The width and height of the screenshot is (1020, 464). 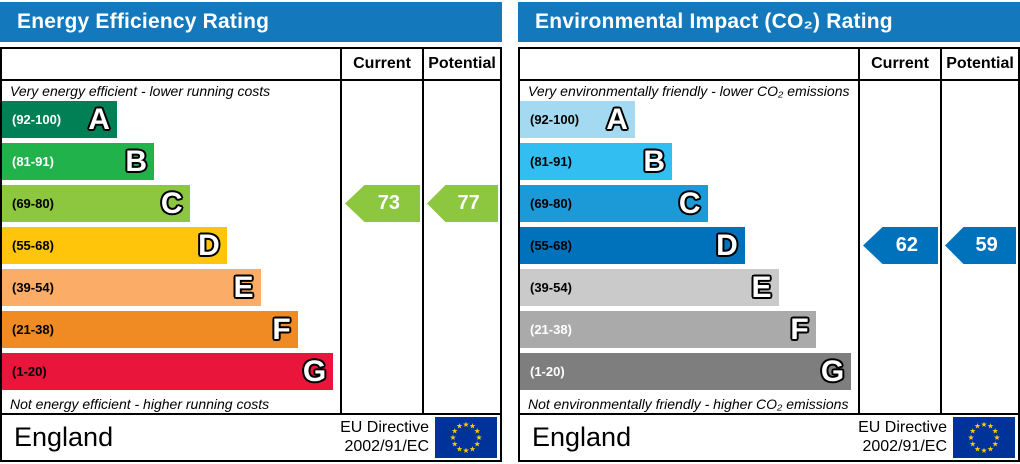 I want to click on band-range-label: (21-38), so click(x=551, y=329).